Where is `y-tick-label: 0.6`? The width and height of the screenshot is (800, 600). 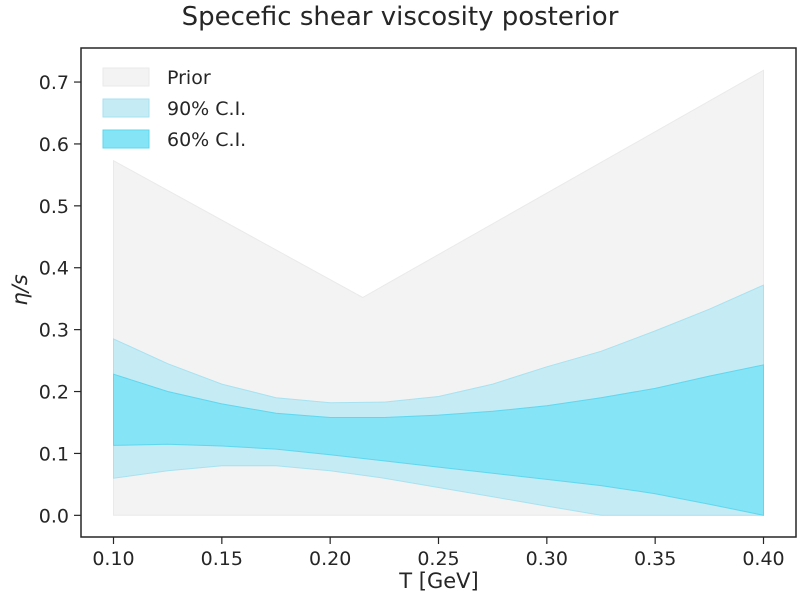 y-tick-label: 0.6 is located at coordinates (54, 145).